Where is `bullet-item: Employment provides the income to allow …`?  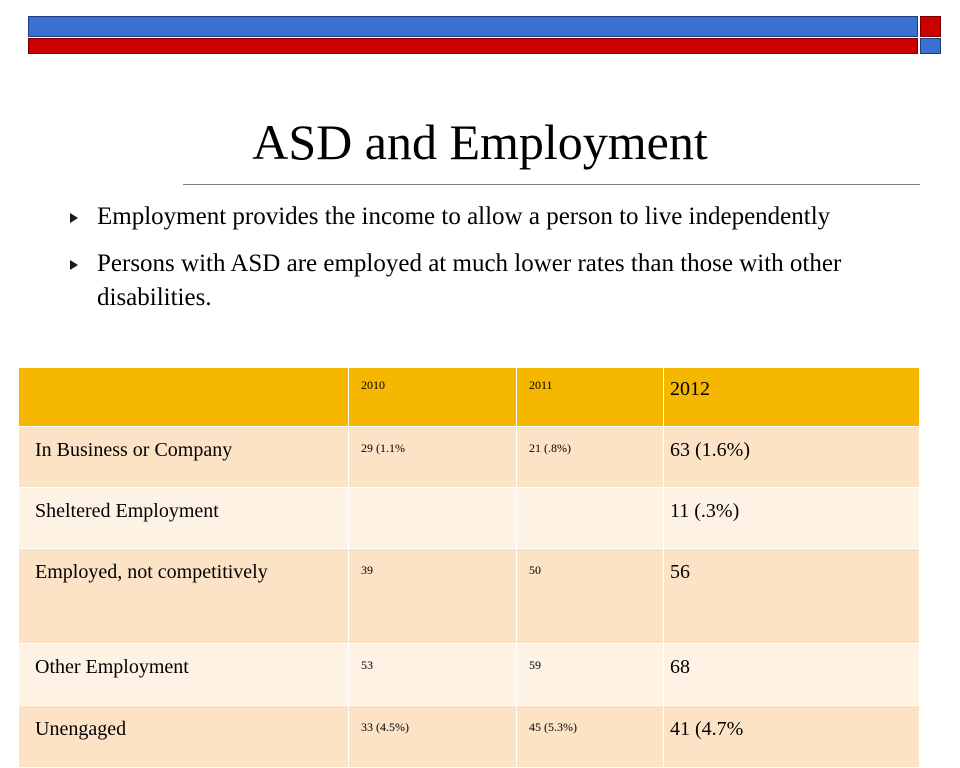
bullet-item: Employment provides the income to allow … is located at coordinates (468, 217).